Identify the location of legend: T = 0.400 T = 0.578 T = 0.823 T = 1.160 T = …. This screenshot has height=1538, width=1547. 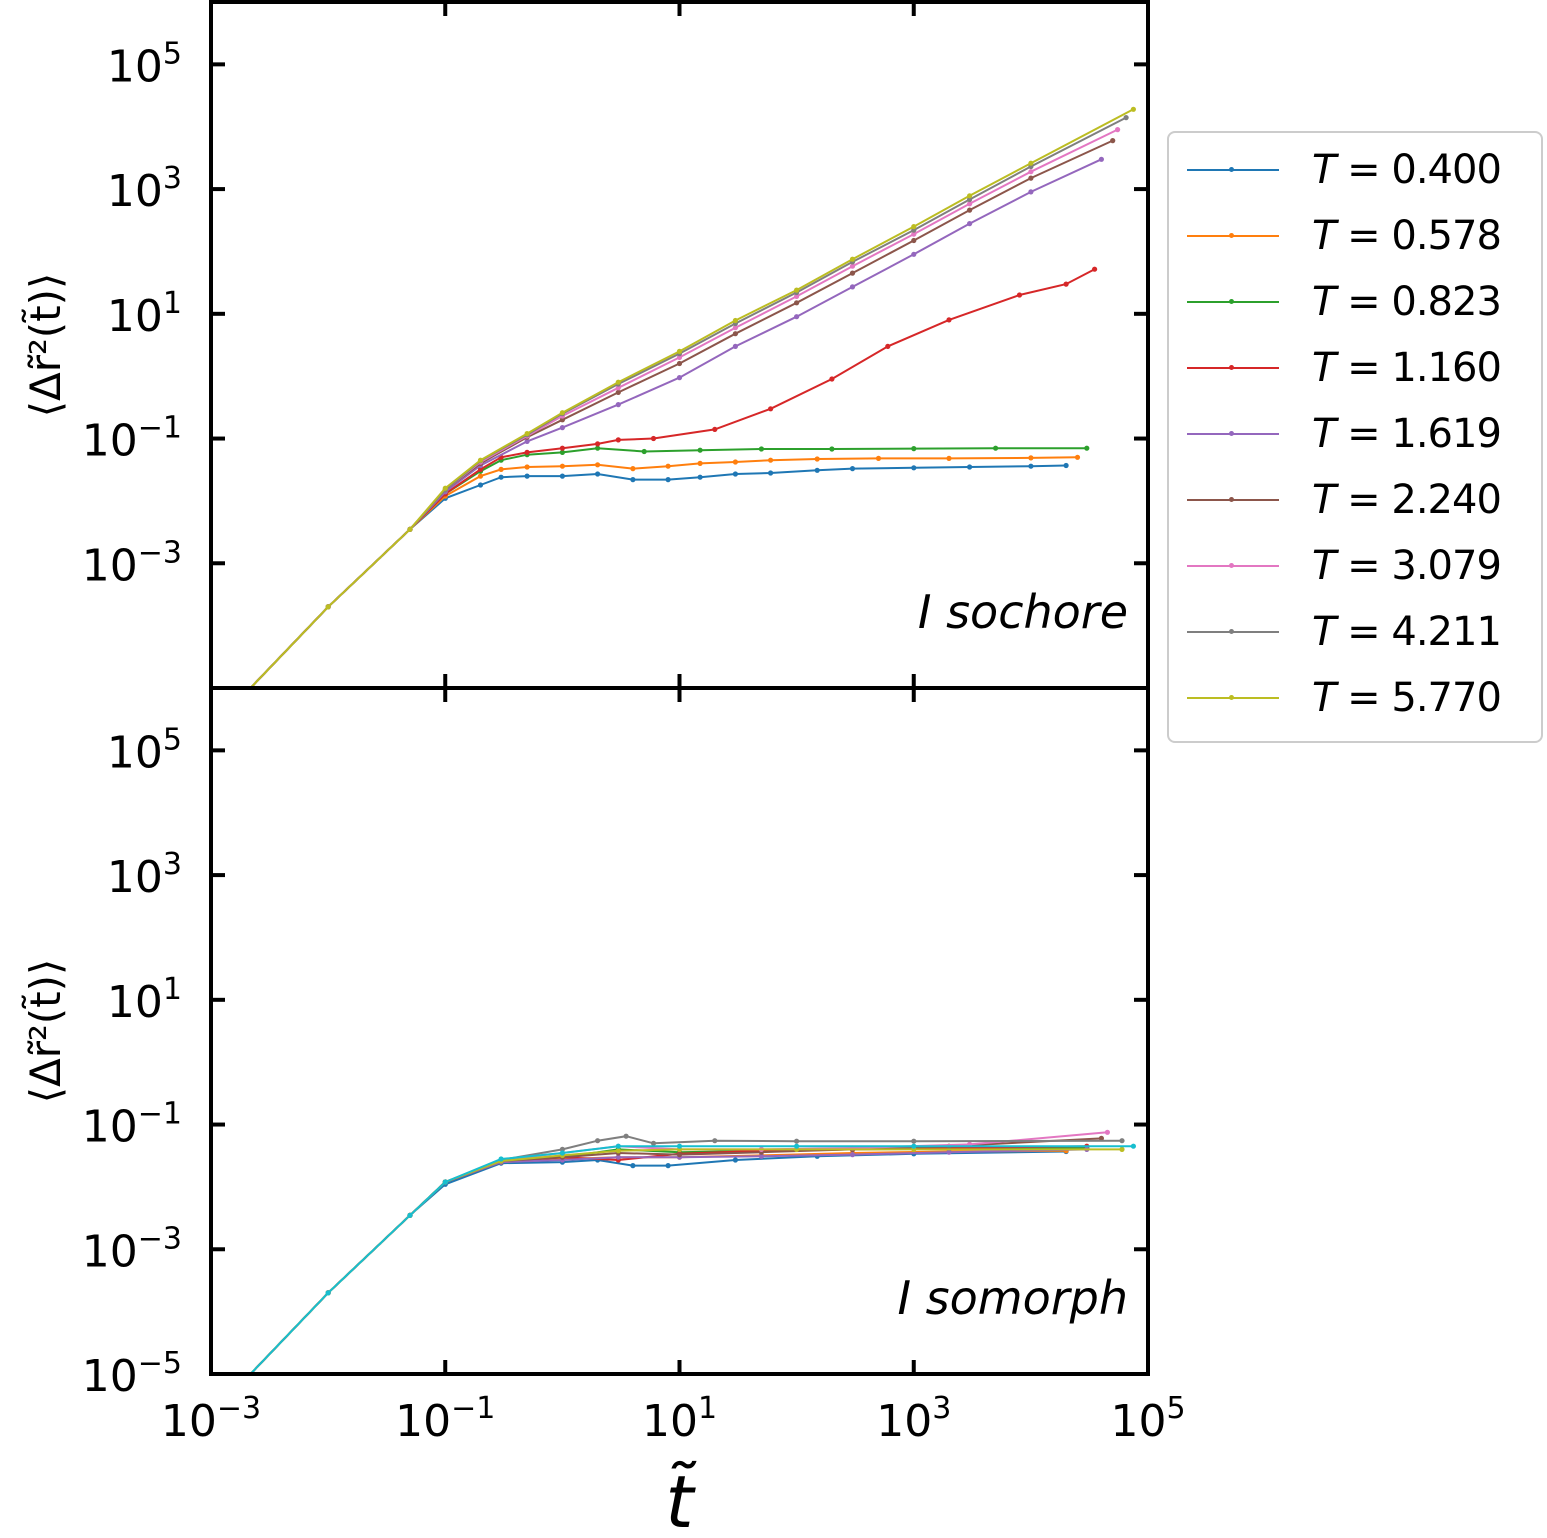
(1355, 437).